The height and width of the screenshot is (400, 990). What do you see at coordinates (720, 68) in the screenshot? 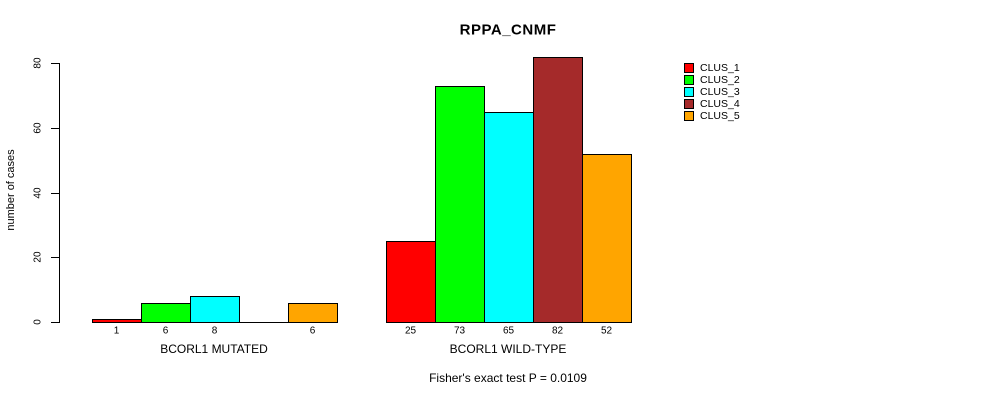
I see `legend-label: CLUS_1` at bounding box center [720, 68].